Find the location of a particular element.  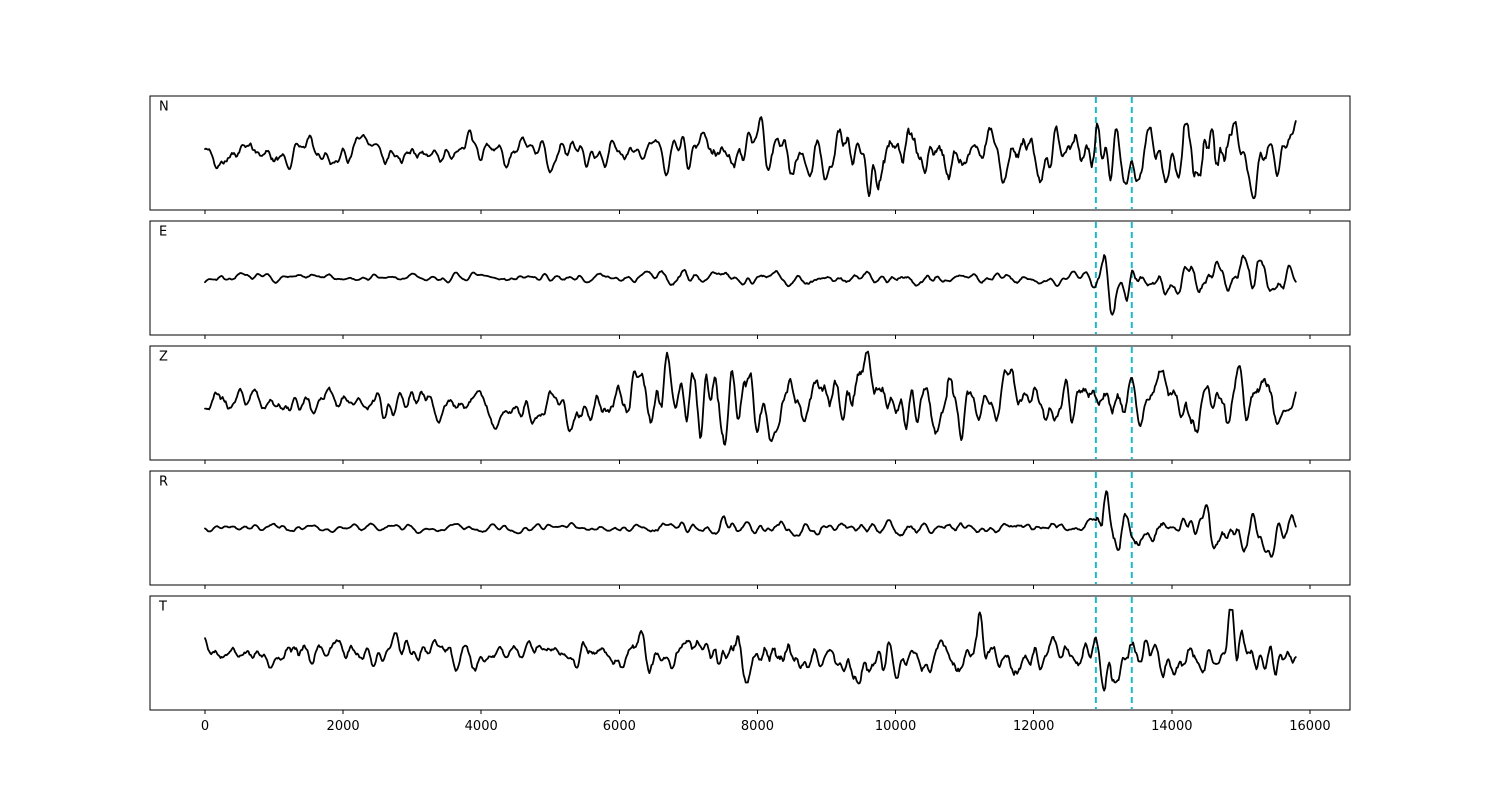

x-tick-label: 14000 is located at coordinates (1171, 726).